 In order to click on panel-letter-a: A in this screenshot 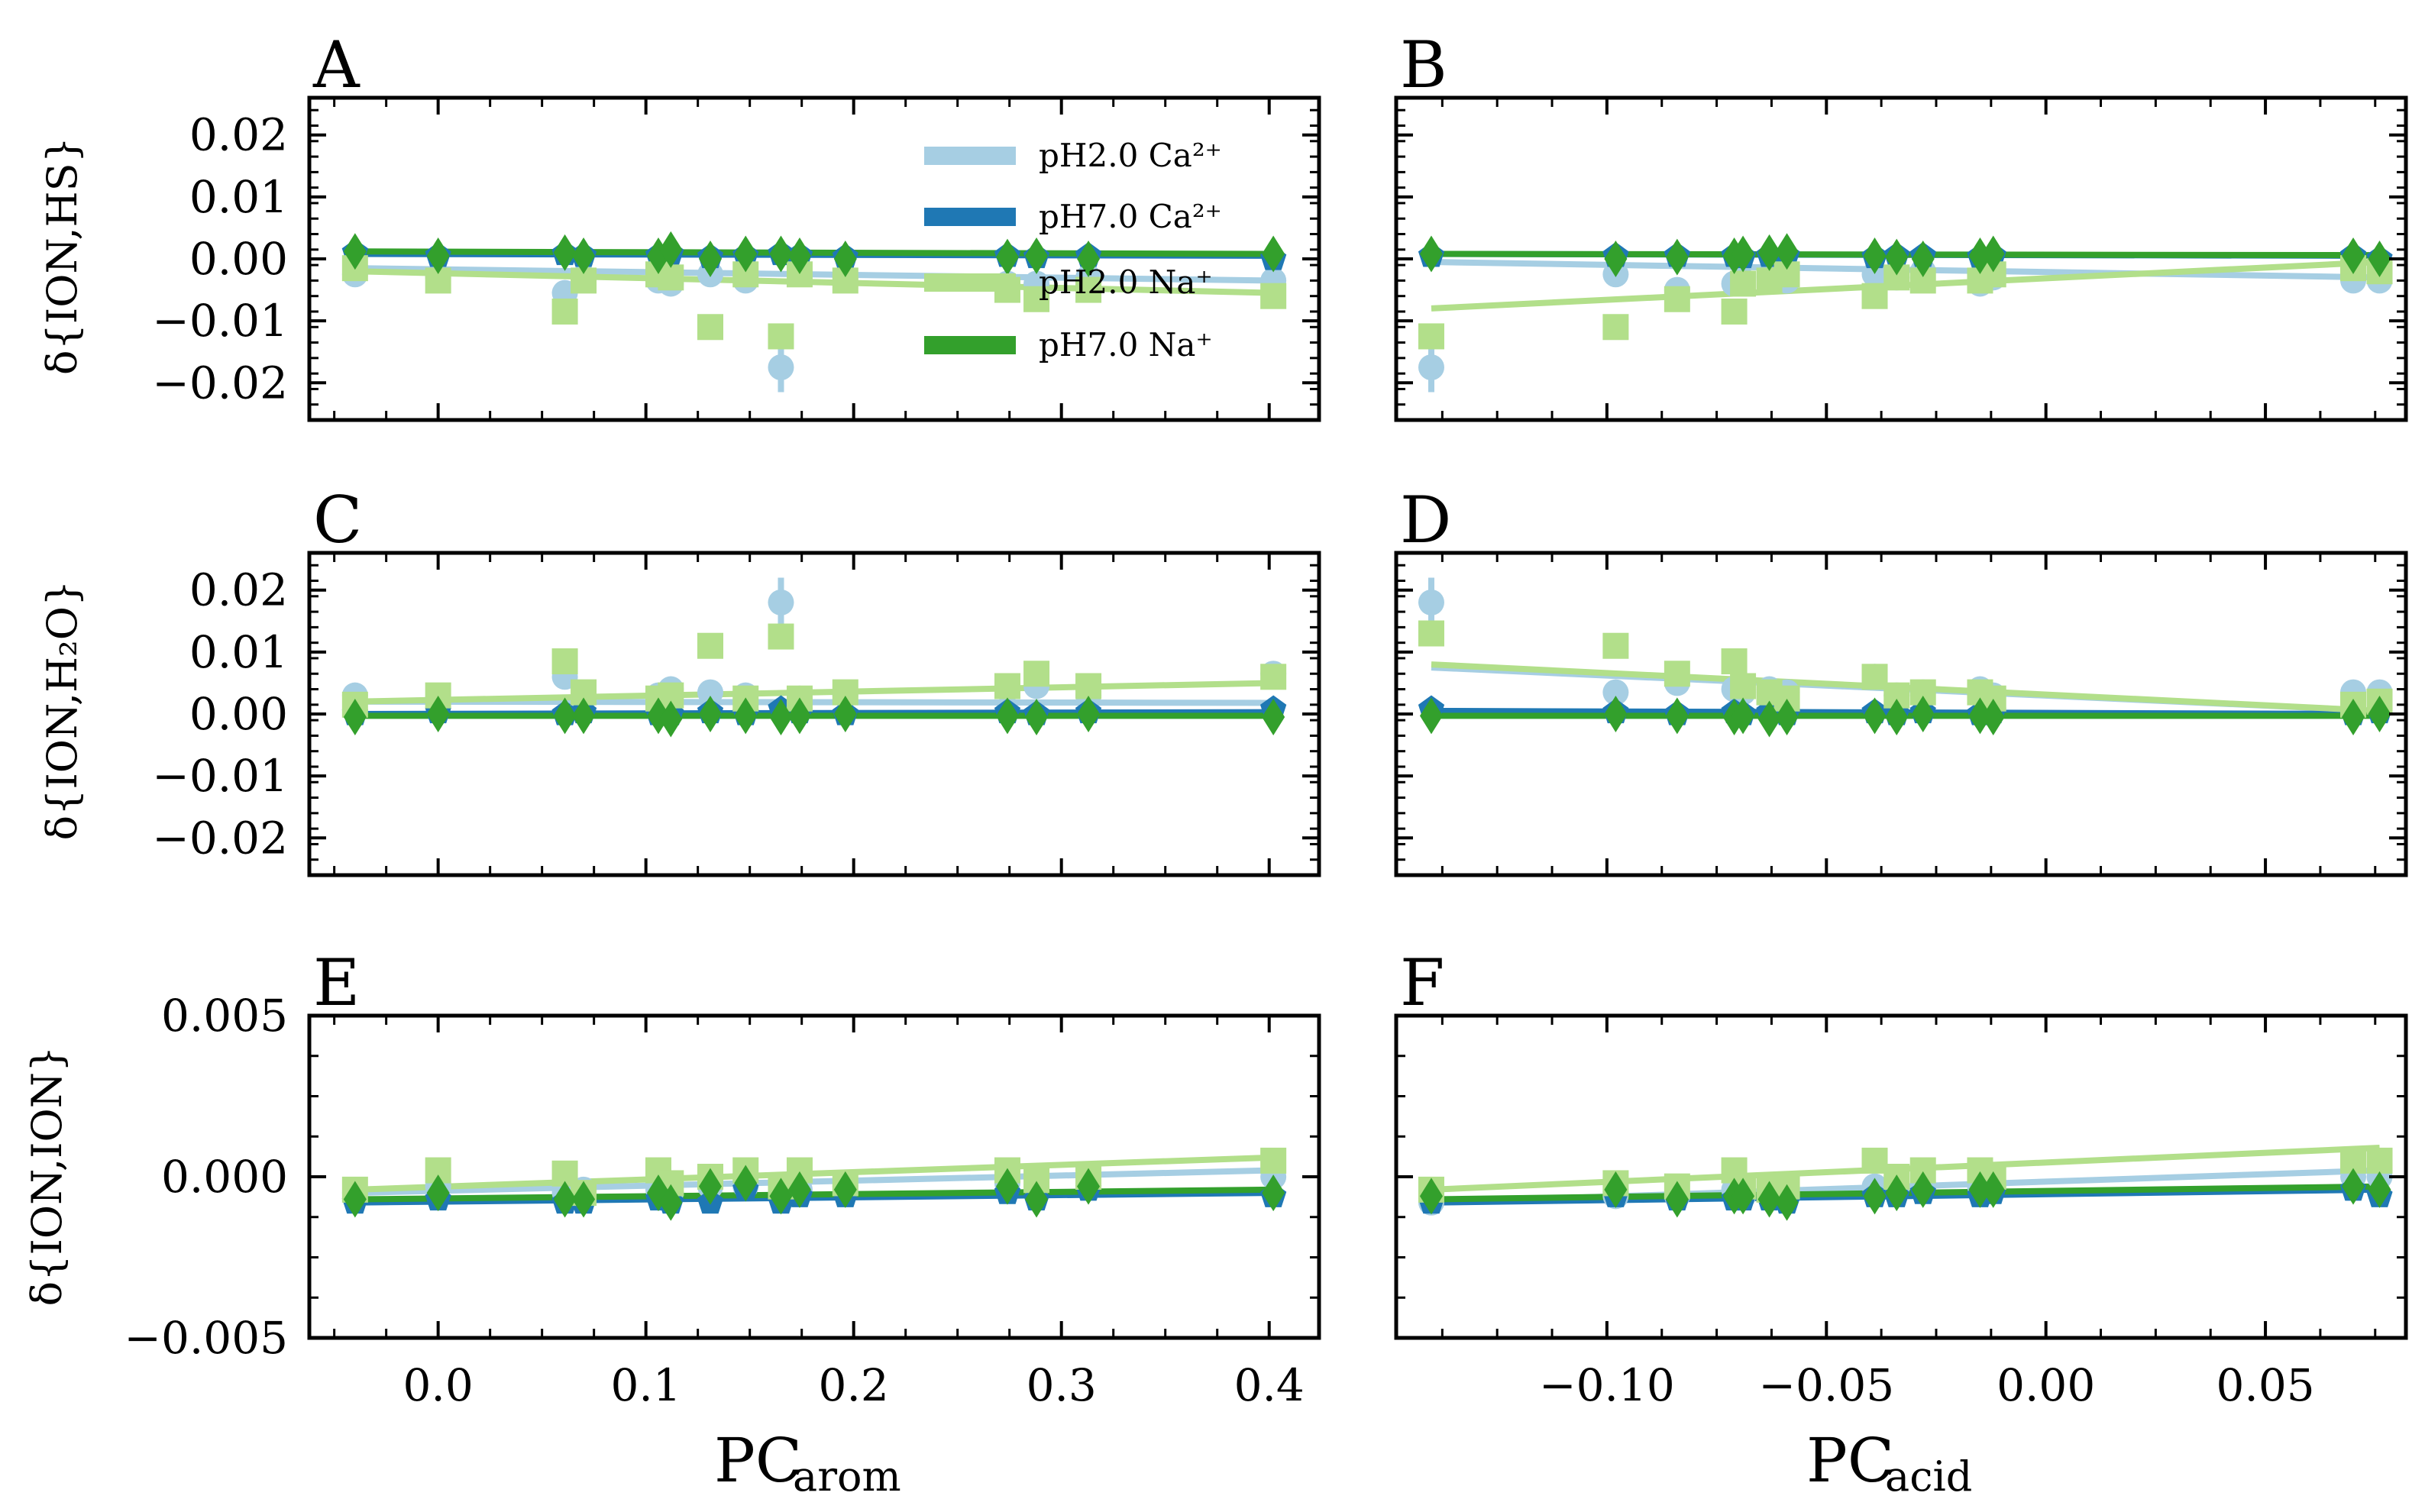, I will do `click(336, 64)`.